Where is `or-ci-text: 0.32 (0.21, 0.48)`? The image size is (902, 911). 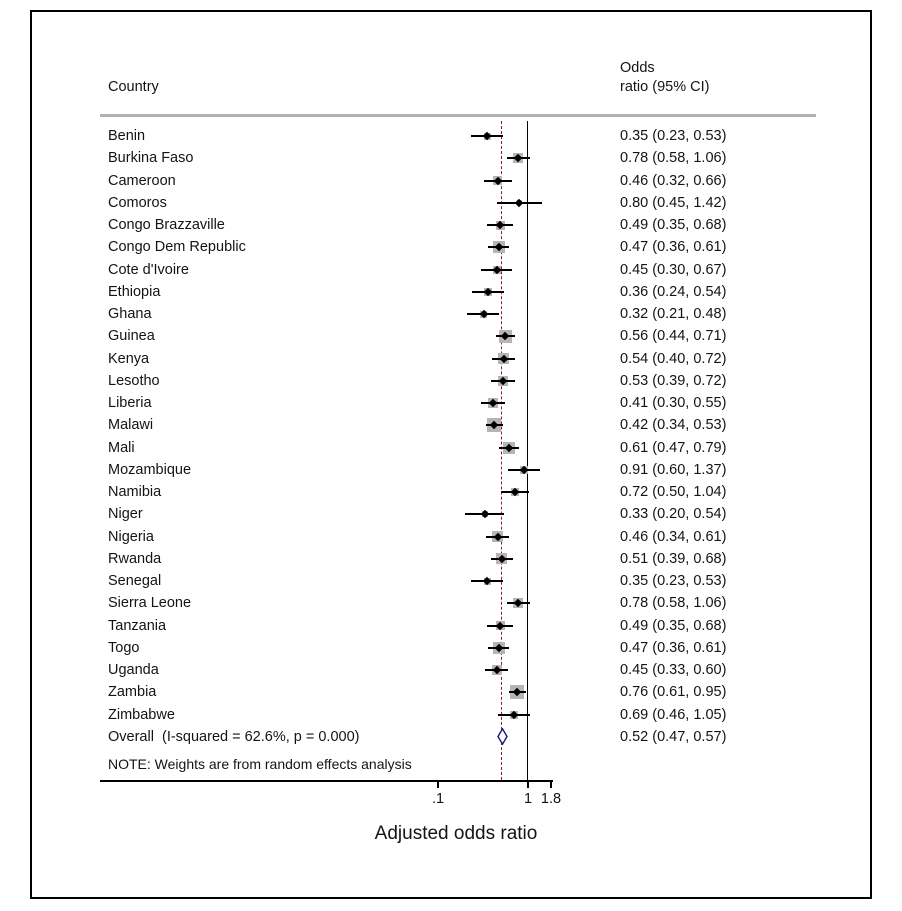 or-ci-text: 0.32 (0.21, 0.48) is located at coordinates (673, 314).